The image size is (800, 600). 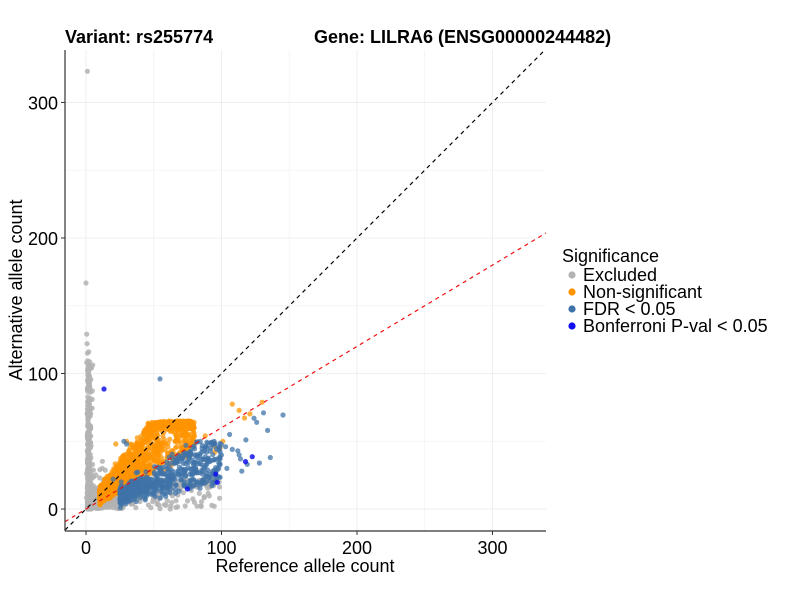 I want to click on legend-entry-bonferroni: Bonferroni P-val < 0.05, so click(x=668, y=326).